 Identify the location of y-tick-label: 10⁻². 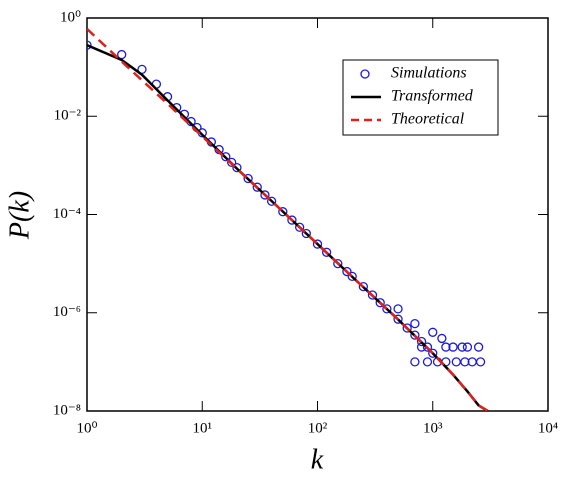
(68, 116).